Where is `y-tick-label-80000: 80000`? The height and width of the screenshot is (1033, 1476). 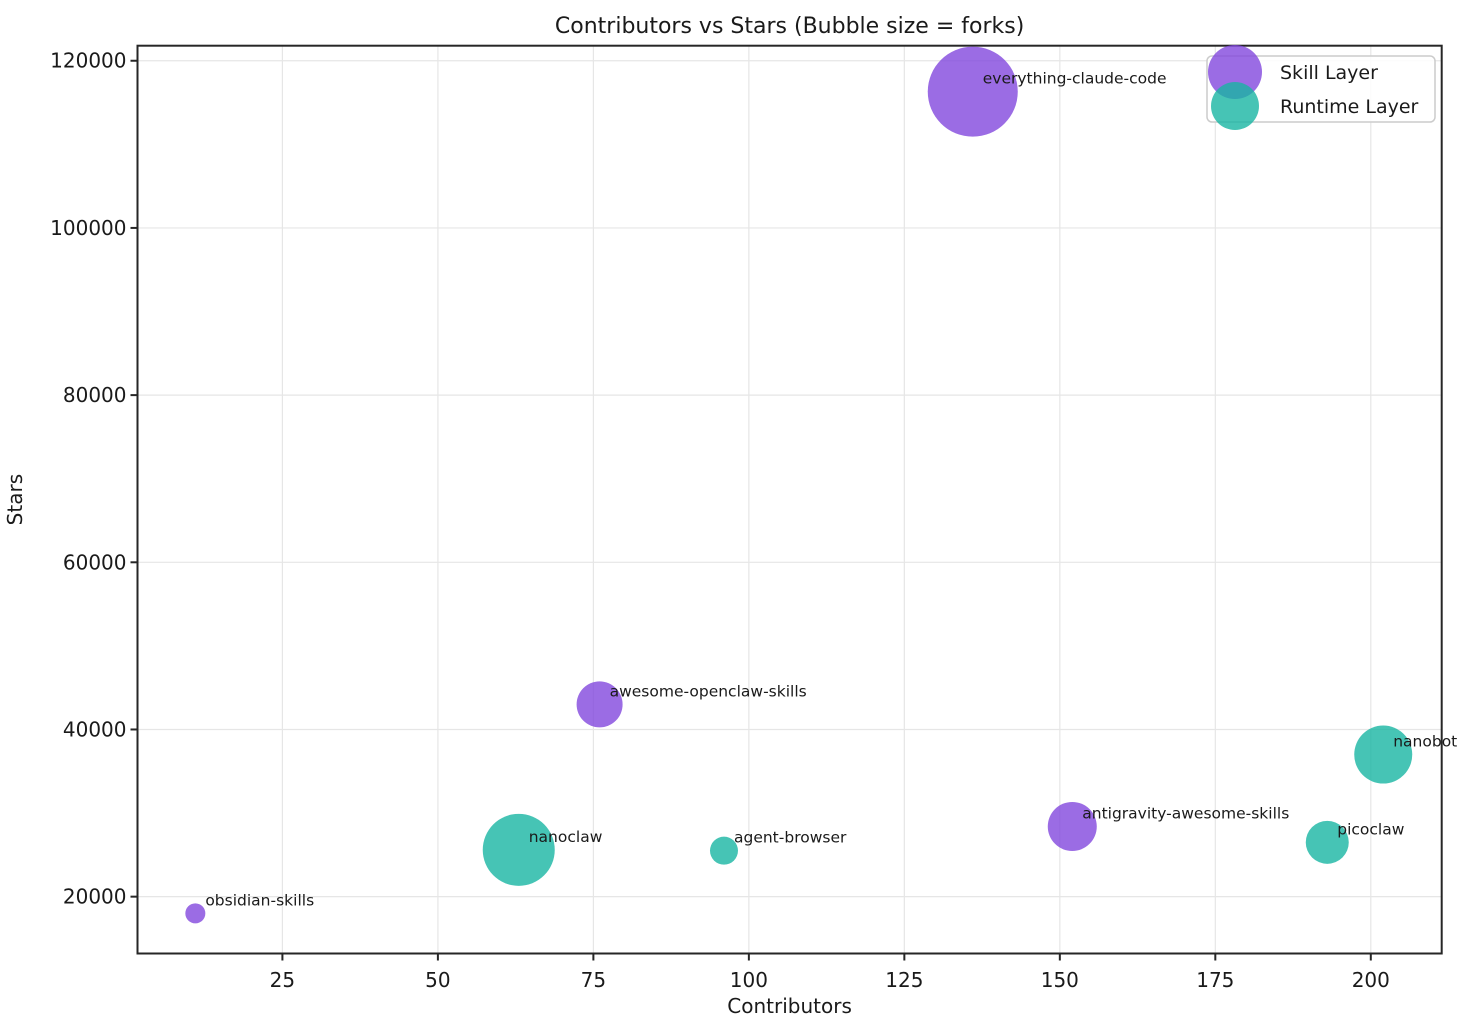 y-tick-label-80000: 80000 is located at coordinates (95, 395).